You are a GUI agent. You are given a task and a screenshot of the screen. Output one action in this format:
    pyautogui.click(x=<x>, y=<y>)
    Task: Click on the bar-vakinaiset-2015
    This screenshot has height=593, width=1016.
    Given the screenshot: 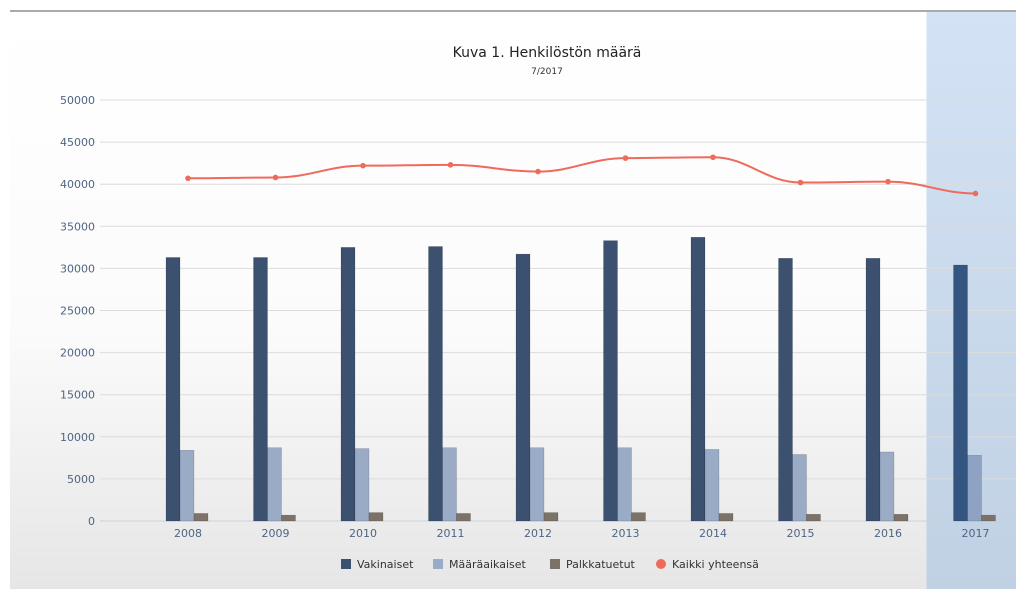 What is the action you would take?
    pyautogui.click(x=786, y=389)
    